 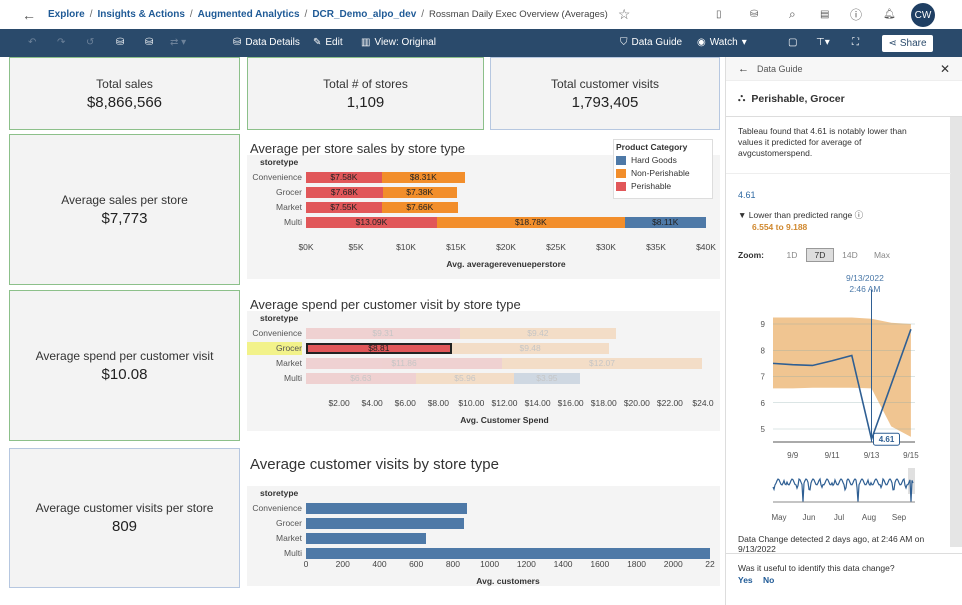 I want to click on bar-segment: $18.78K, so click(x=530, y=222).